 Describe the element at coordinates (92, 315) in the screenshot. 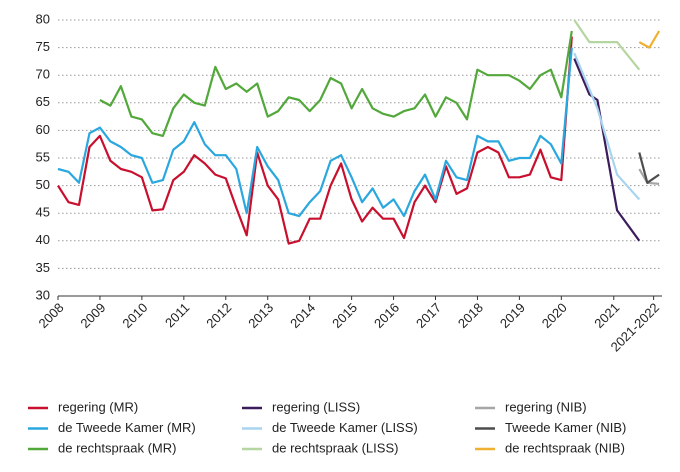

I see `x-tick-label: 2009` at that location.